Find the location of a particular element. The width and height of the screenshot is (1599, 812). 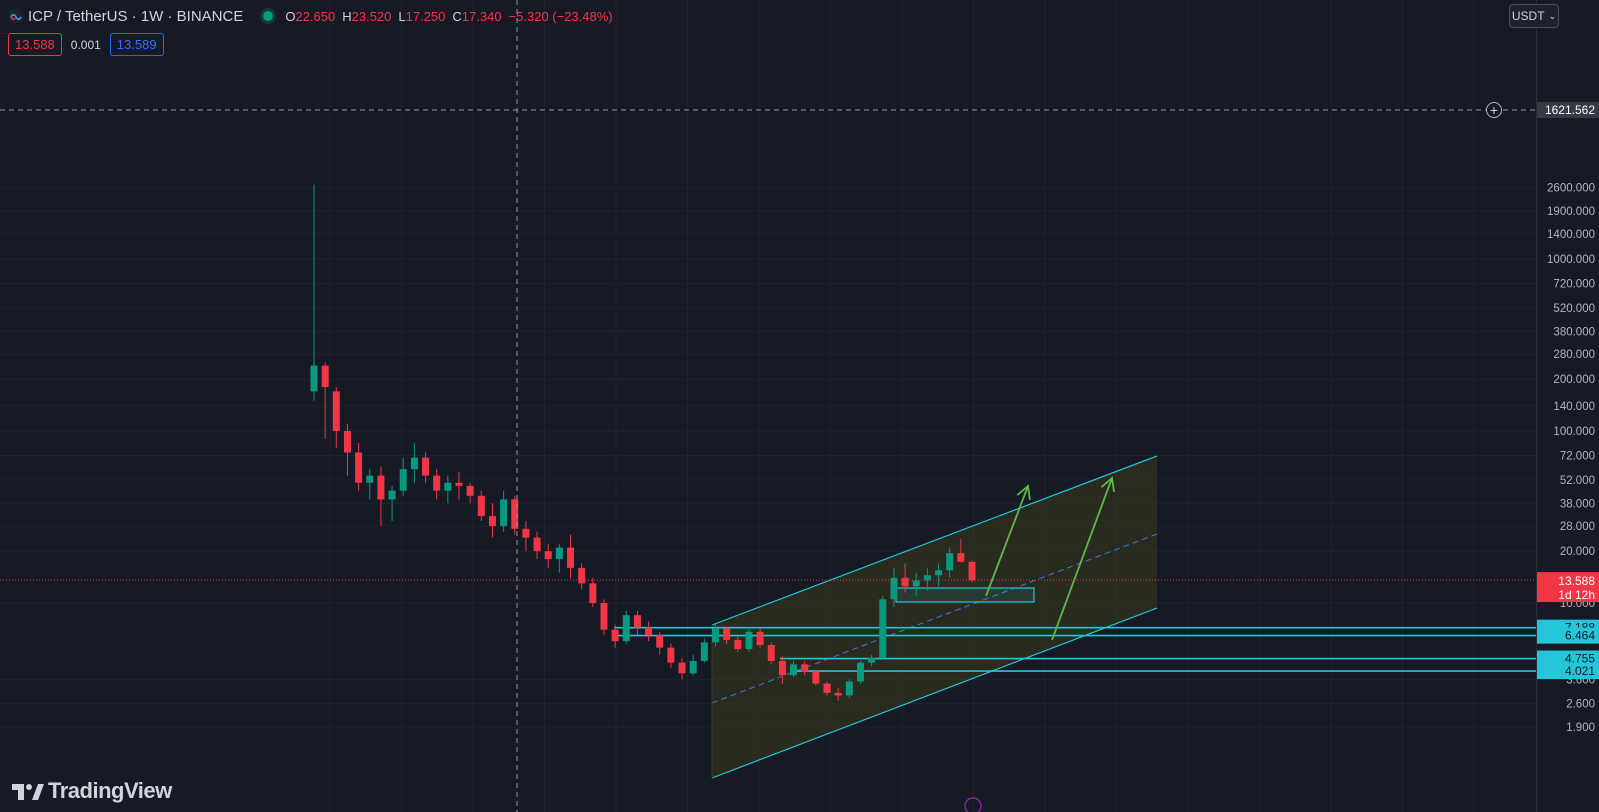

price-tick-label: 720.000 is located at coordinates (1574, 285).